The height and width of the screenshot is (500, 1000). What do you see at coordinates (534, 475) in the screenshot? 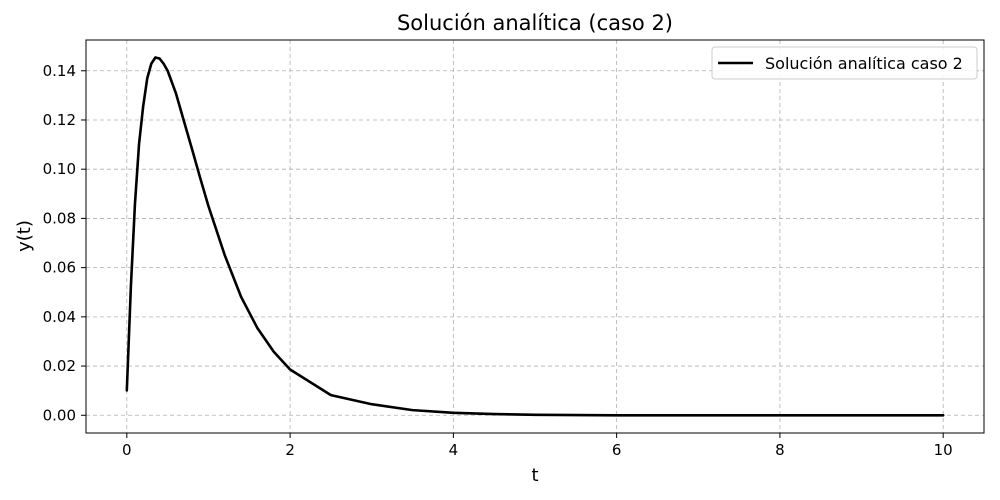
I see `x-axis-label: t` at bounding box center [534, 475].